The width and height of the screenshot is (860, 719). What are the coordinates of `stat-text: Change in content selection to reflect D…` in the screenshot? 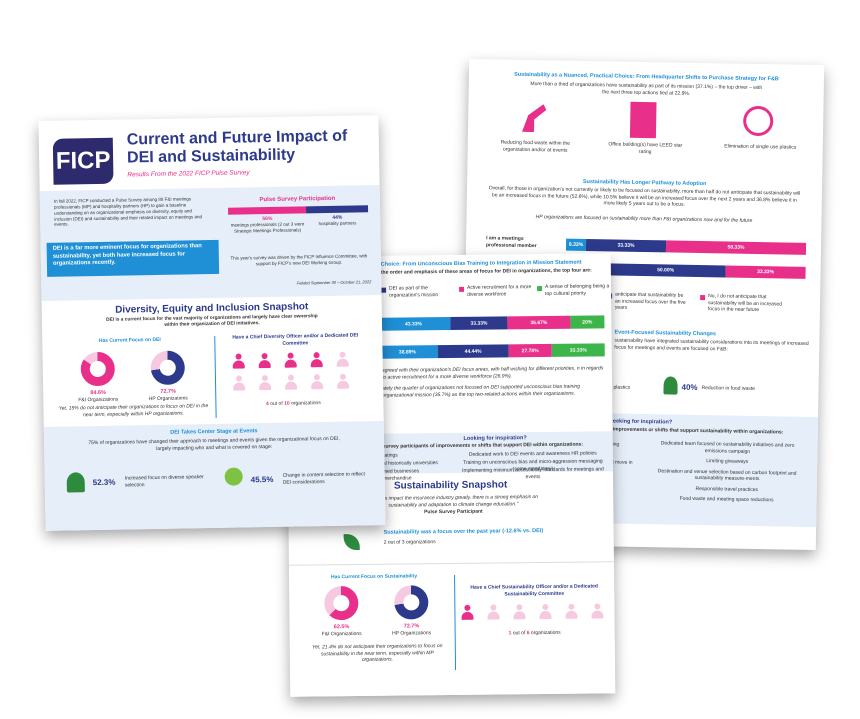 It's located at (323, 478).